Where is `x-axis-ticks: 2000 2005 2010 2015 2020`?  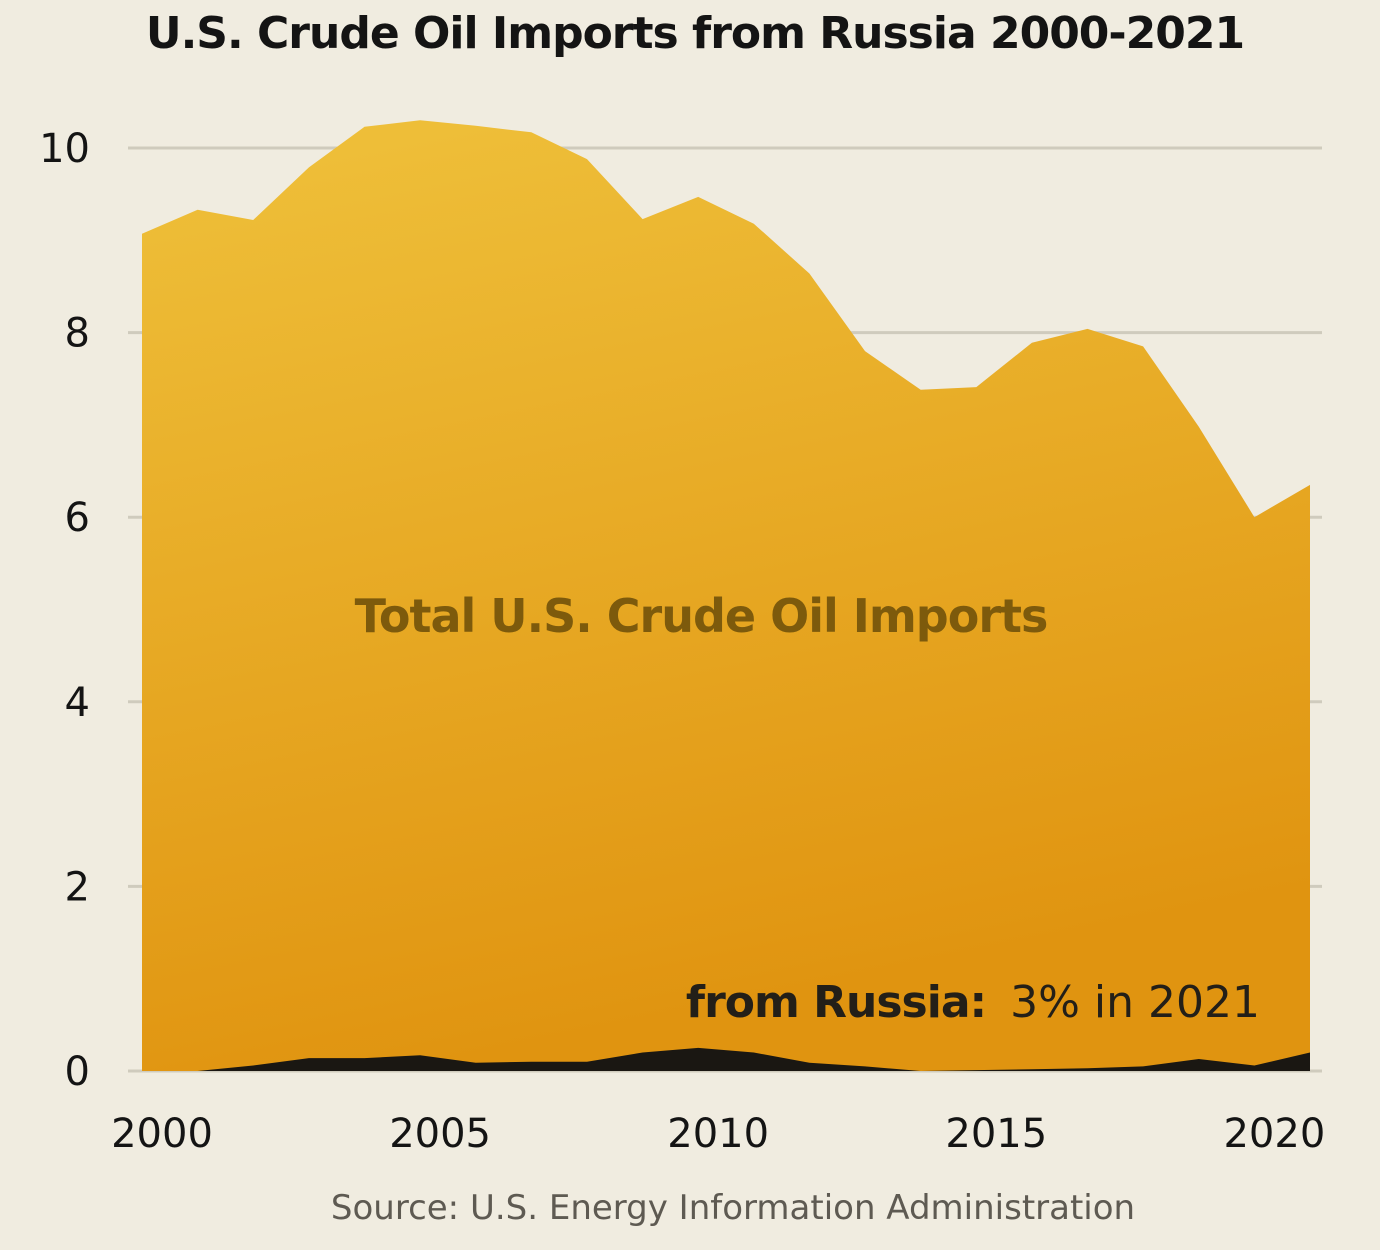
x-axis-ticks: 2000 2005 2010 2015 2020 is located at coordinates (718, 1134).